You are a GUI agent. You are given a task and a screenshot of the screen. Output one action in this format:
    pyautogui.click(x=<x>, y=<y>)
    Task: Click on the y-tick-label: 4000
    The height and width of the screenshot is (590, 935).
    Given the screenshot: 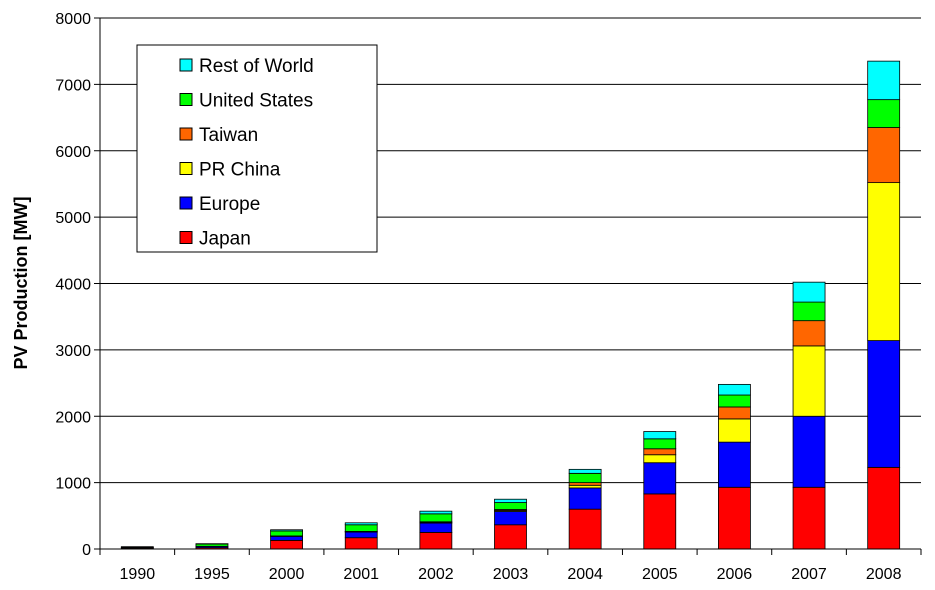 What is the action you would take?
    pyautogui.click(x=73, y=285)
    